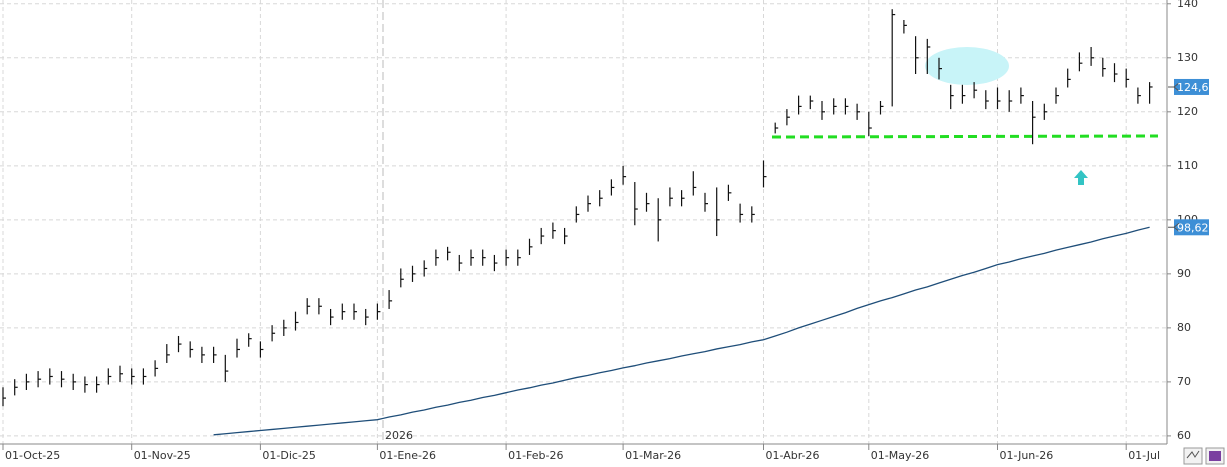  Describe the element at coordinates (1187, 165) in the screenshot. I see `y-tick-label: 110` at that location.